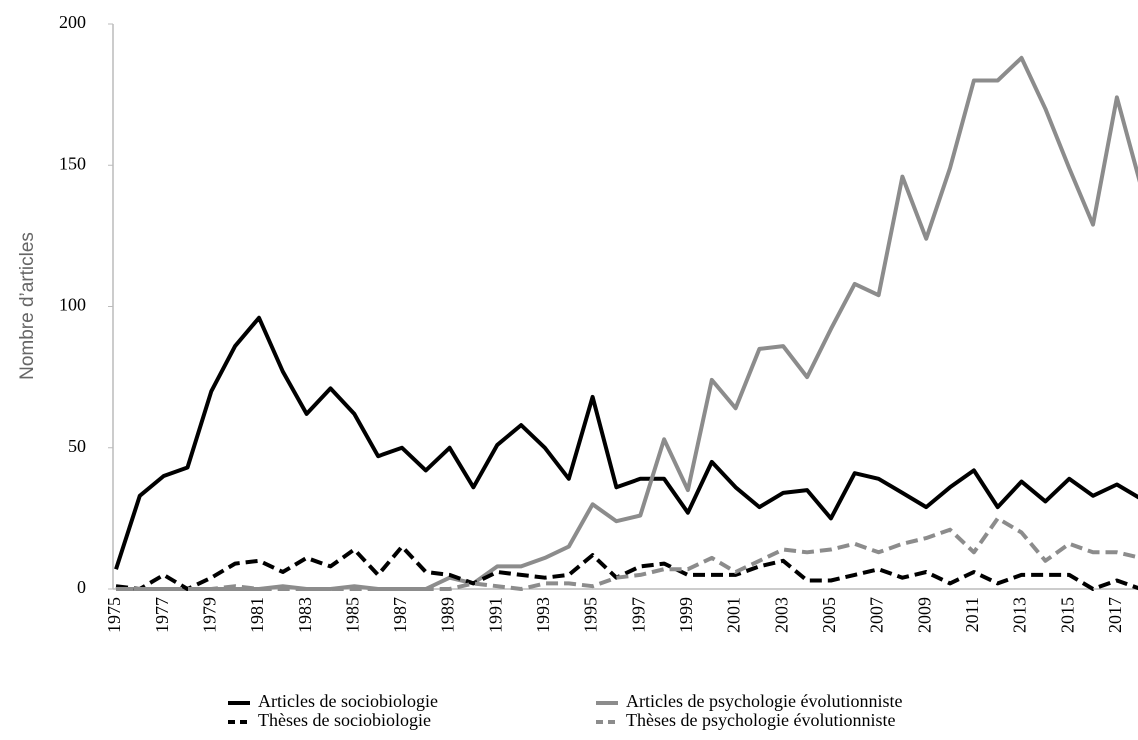 The width and height of the screenshot is (1138, 740). Describe the element at coordinates (972, 614) in the screenshot. I see `x-tick-label: 2011` at that location.